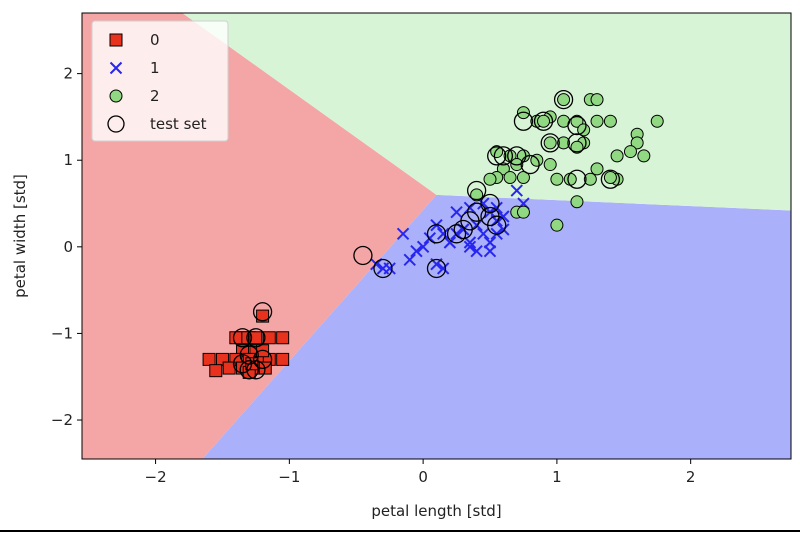 The width and height of the screenshot is (800, 533). Describe the element at coordinates (155, 68) in the screenshot. I see `legend-label: 1` at that location.